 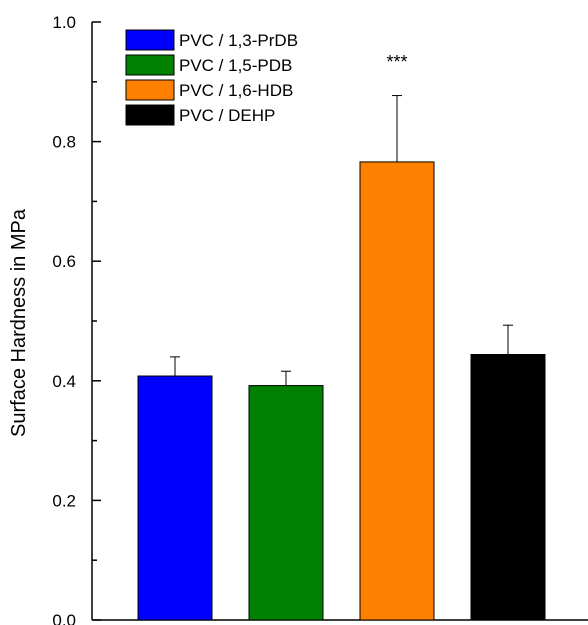 I want to click on y-tick-label: 1.0, so click(x=64, y=22).